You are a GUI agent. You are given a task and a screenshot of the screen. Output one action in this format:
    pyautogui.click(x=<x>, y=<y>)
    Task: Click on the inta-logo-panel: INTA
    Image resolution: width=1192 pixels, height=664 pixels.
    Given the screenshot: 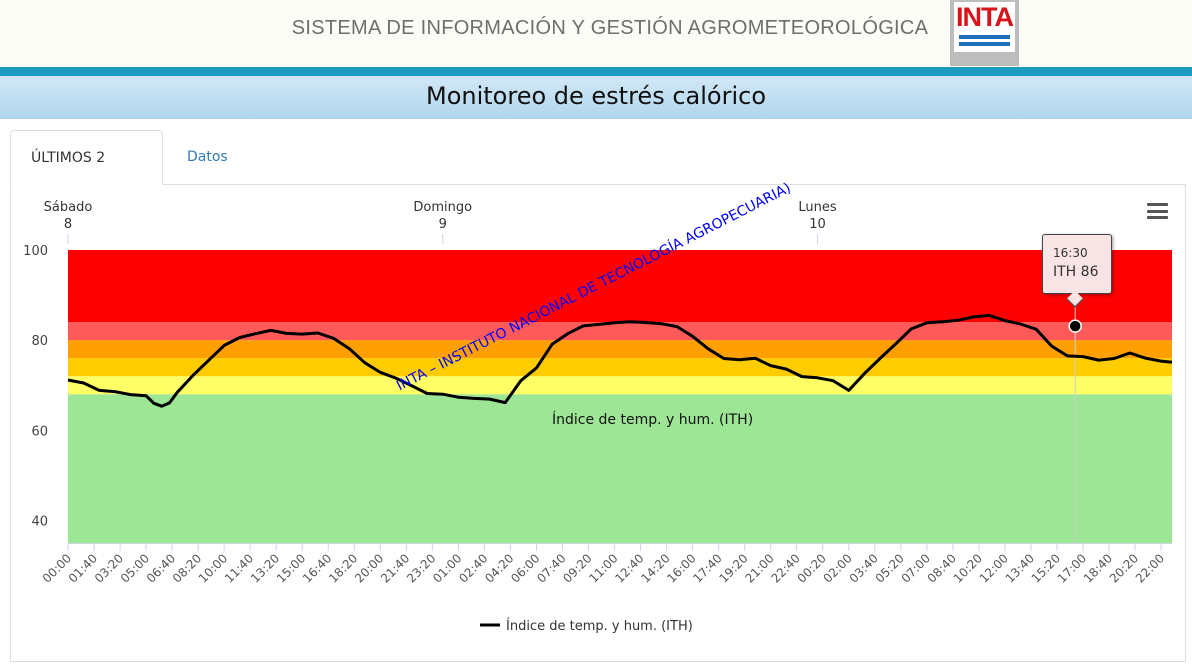 What is the action you would take?
    pyautogui.click(x=984, y=27)
    